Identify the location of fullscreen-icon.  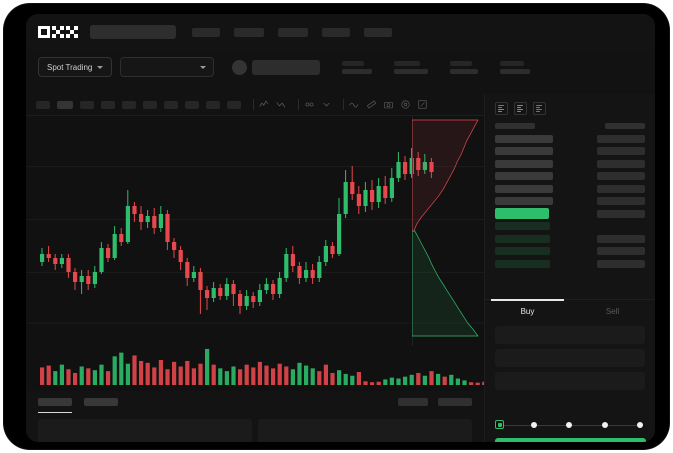
(422, 104).